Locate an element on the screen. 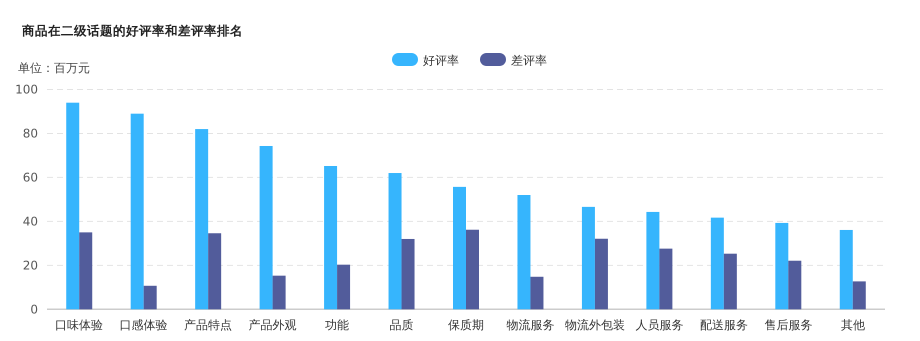 Image resolution: width=920 pixels, height=341 pixels. y-tick-label: 100 is located at coordinates (26, 89).